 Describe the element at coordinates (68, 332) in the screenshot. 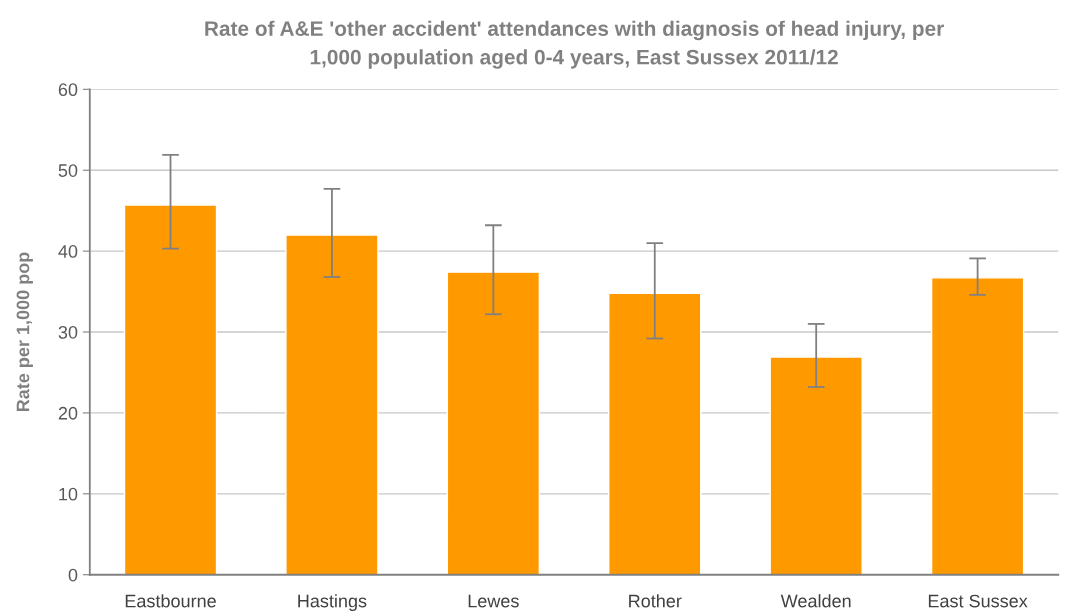

I see `y-tick-label: 30` at that location.